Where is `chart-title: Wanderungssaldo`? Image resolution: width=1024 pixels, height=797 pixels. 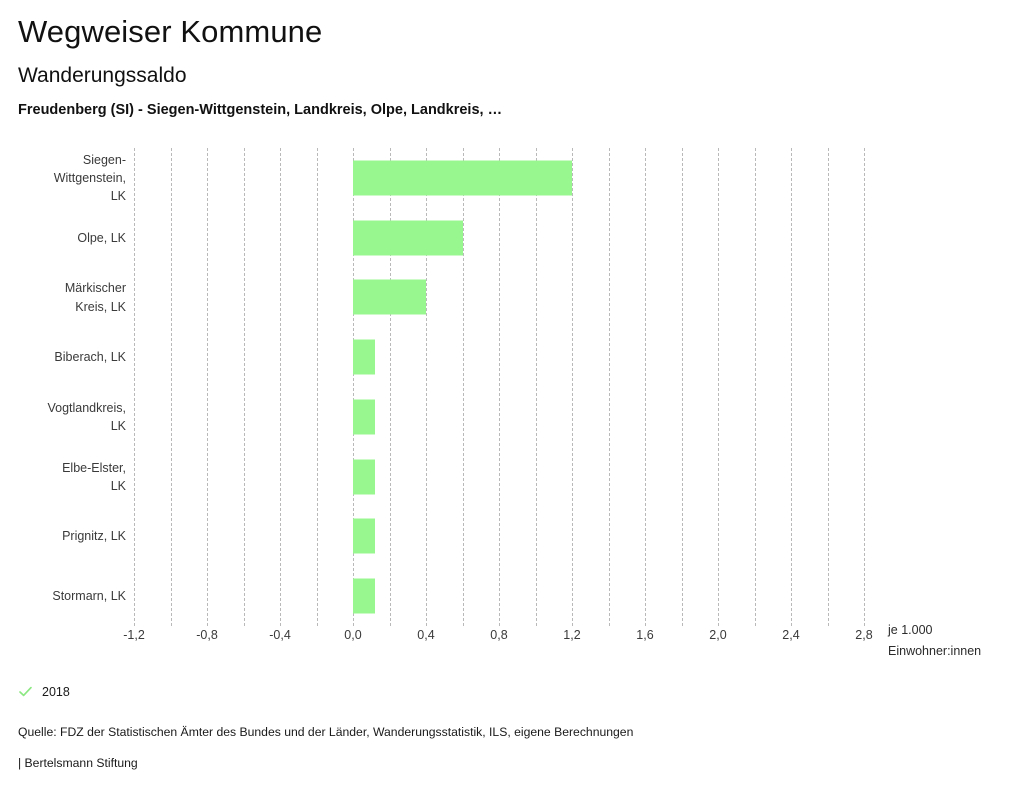 chart-title: Wanderungssaldo is located at coordinates (102, 75).